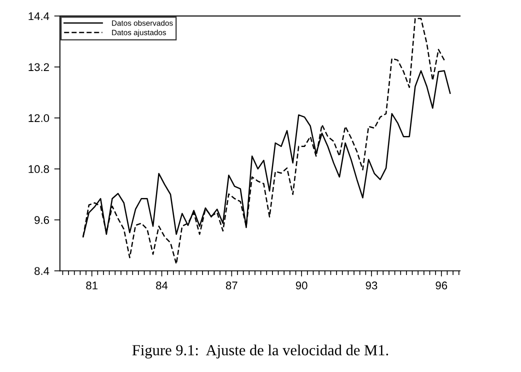 The image size is (521, 372). Describe the element at coordinates (372, 286) in the screenshot. I see `x-tick-label: 93` at that location.